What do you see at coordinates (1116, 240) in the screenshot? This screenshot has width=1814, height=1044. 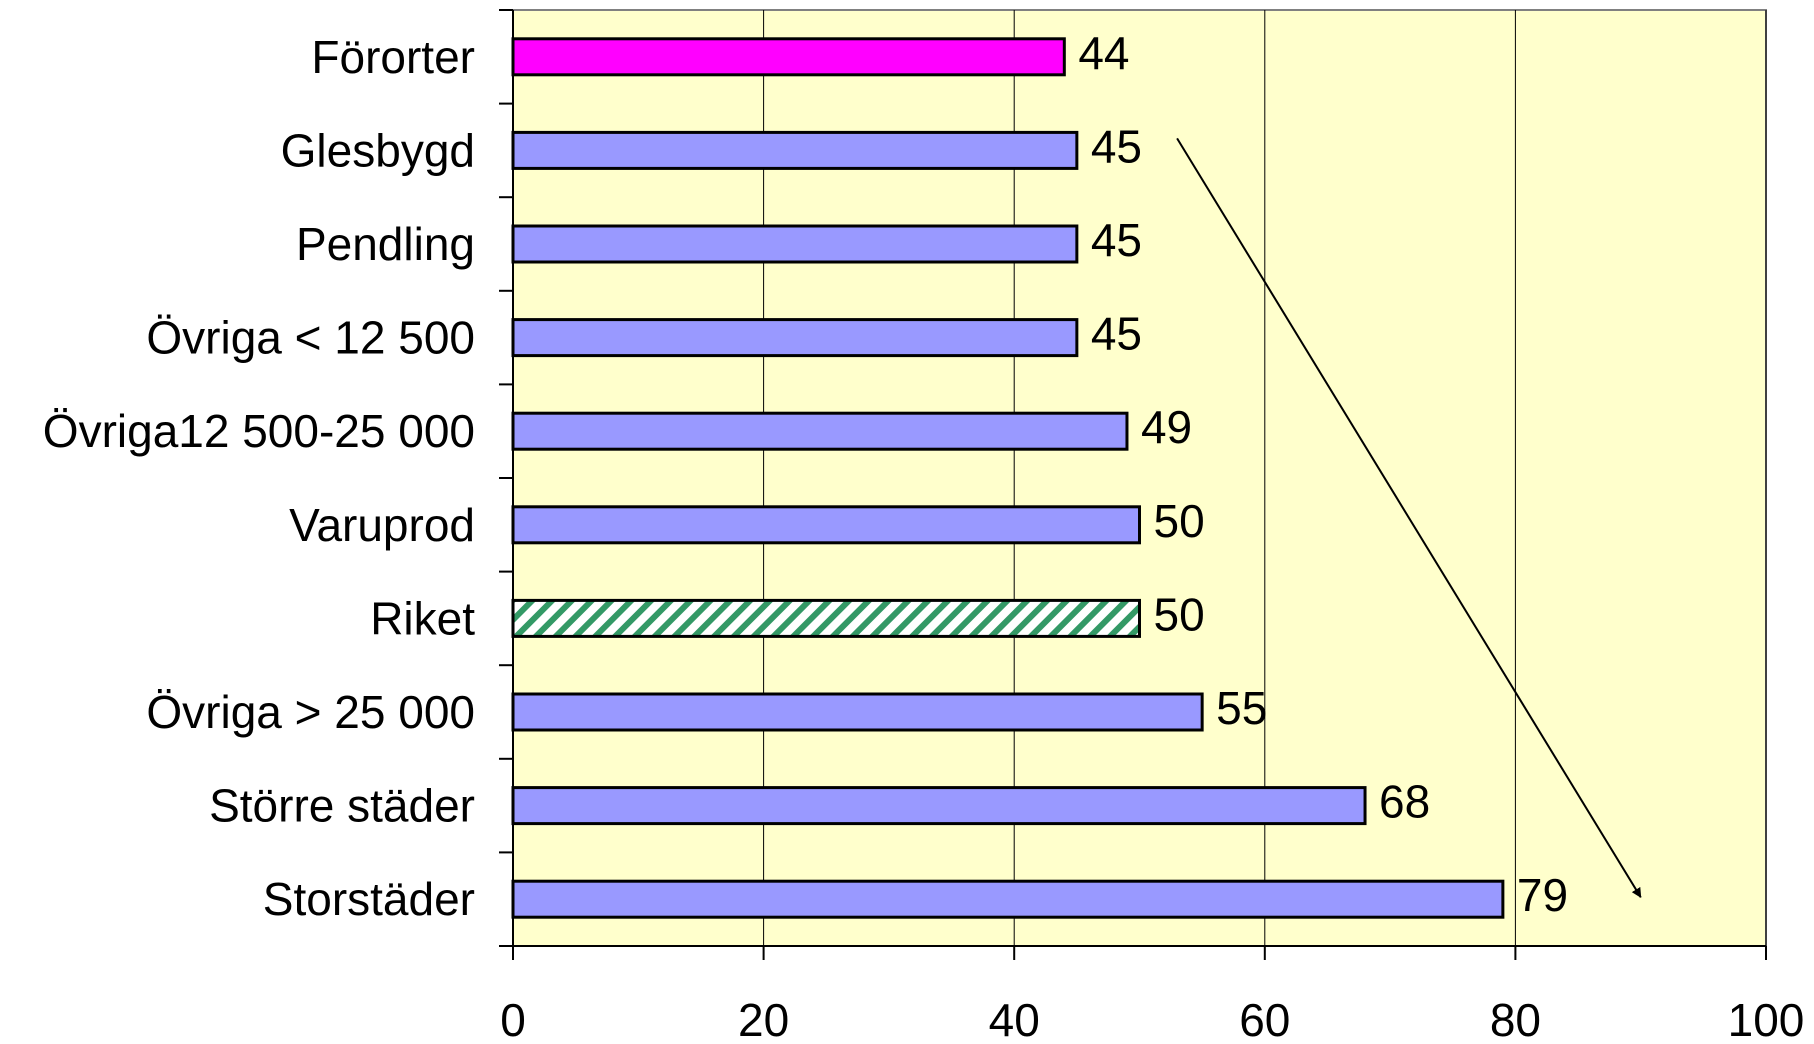 I see `data-label-3: 45` at bounding box center [1116, 240].